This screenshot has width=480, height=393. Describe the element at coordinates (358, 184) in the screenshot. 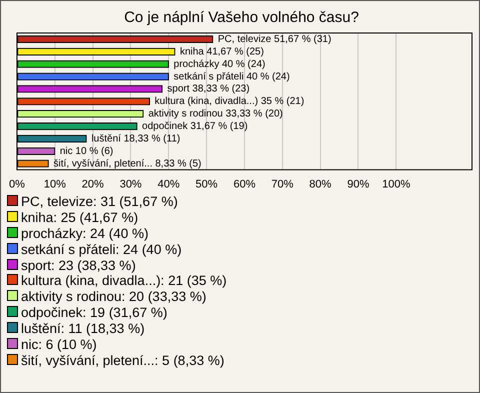

I see `x-tick-label: 90%` at that location.